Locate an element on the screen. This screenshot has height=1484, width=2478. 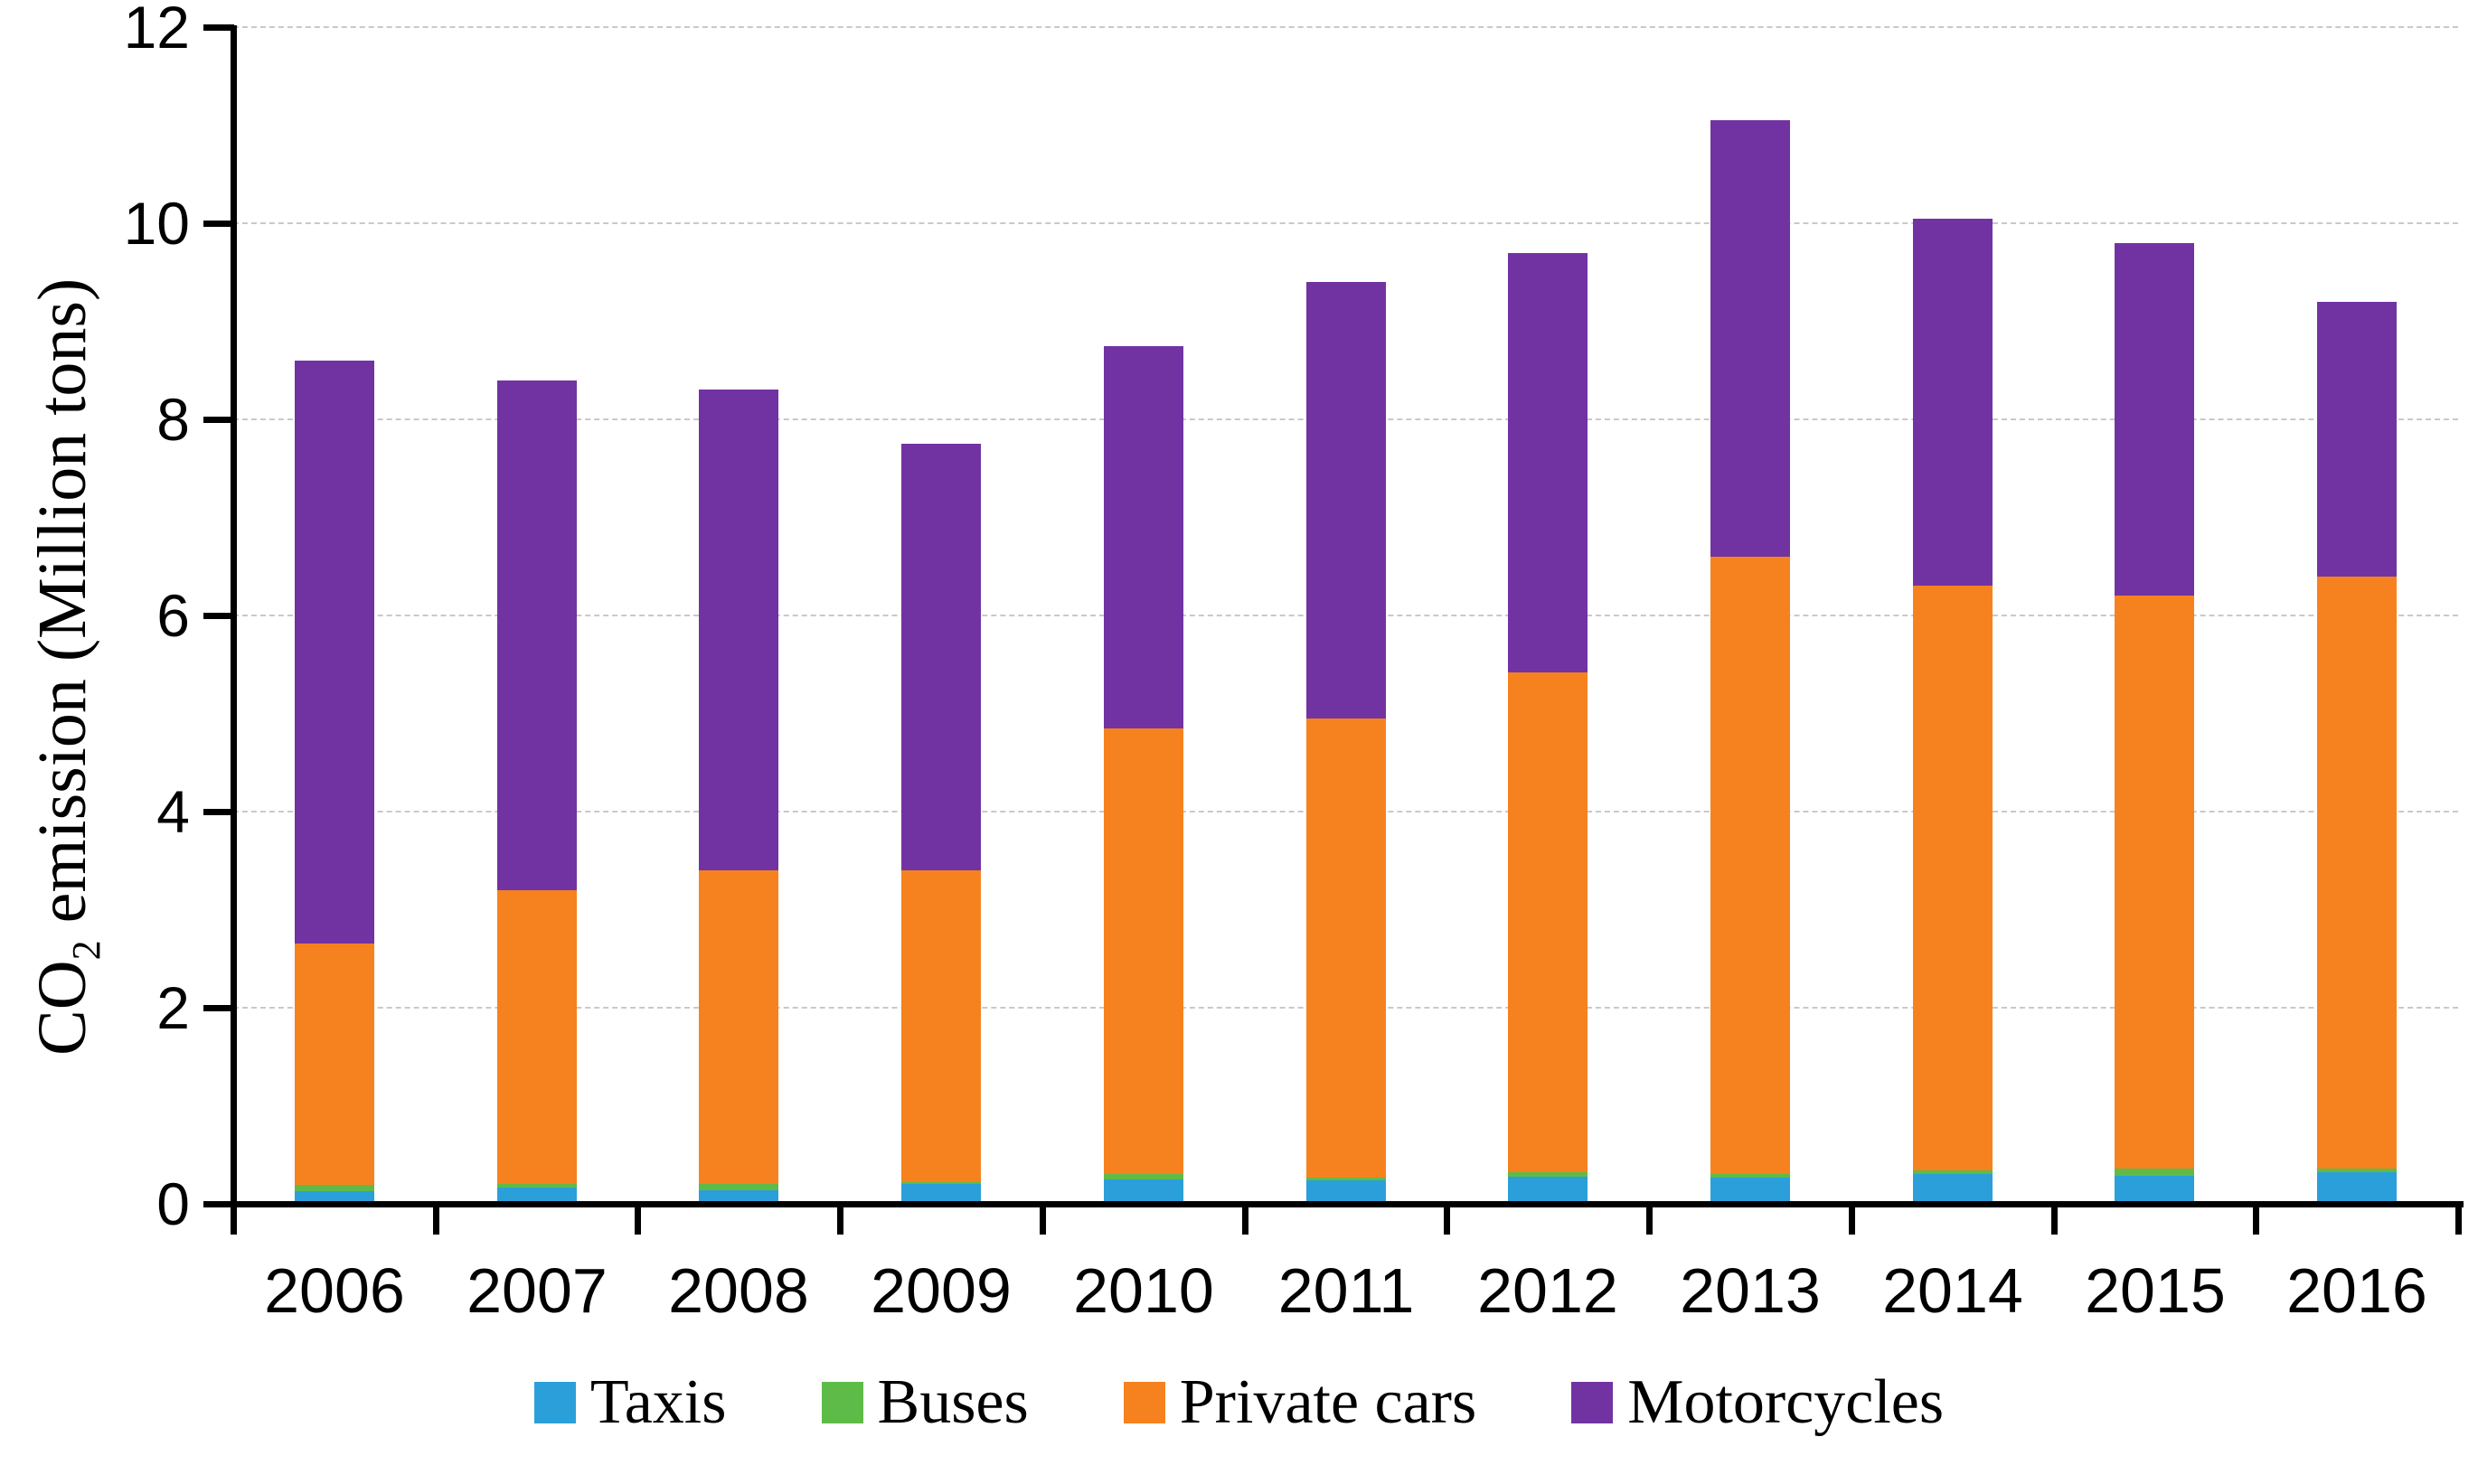
bar-2016-private-cars is located at coordinates (2357, 873).